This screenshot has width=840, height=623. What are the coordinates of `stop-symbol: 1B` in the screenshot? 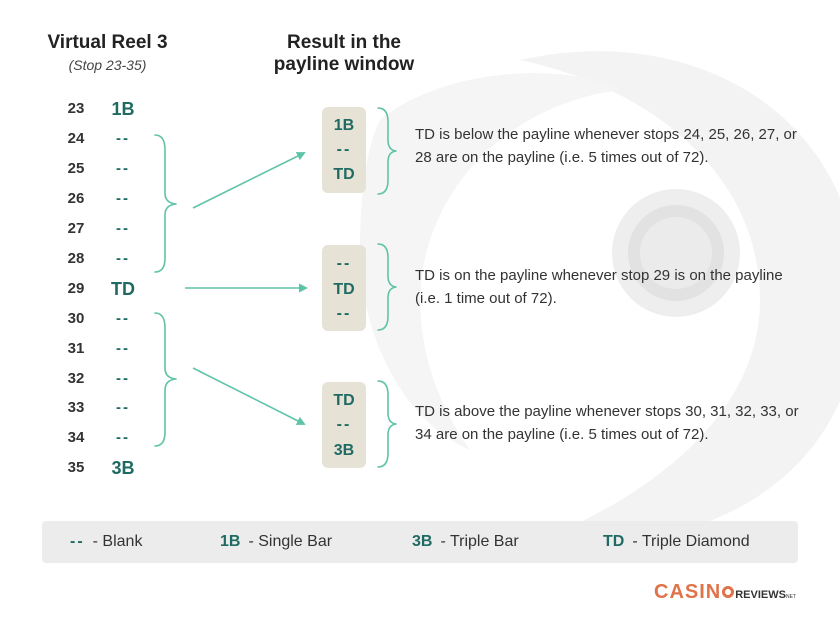 It's located at (123, 109).